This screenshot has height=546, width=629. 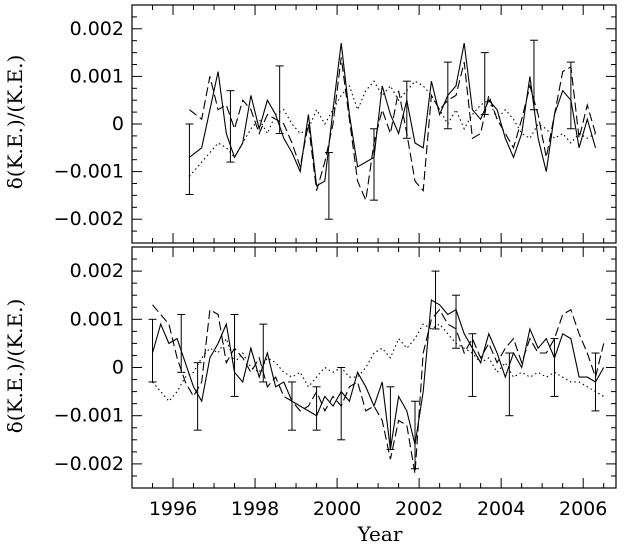 What do you see at coordinates (89, 416) in the screenshot?
I see `bottom-y-tick-label: −0.001` at bounding box center [89, 416].